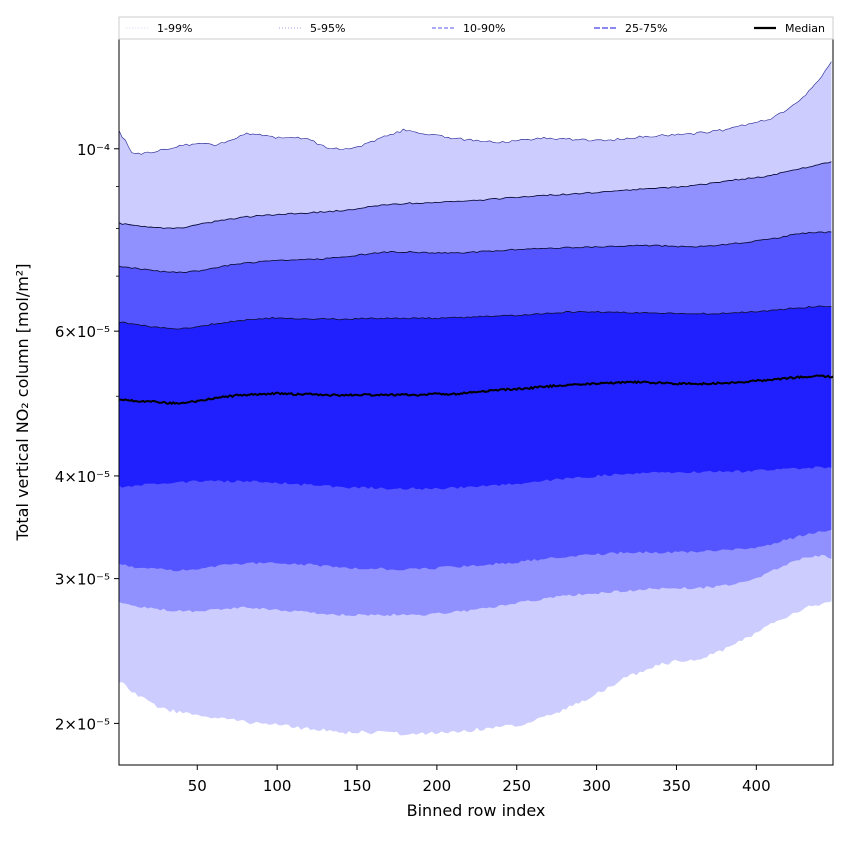  Describe the element at coordinates (676, 786) in the screenshot. I see `x-tick-label: 350` at that location.